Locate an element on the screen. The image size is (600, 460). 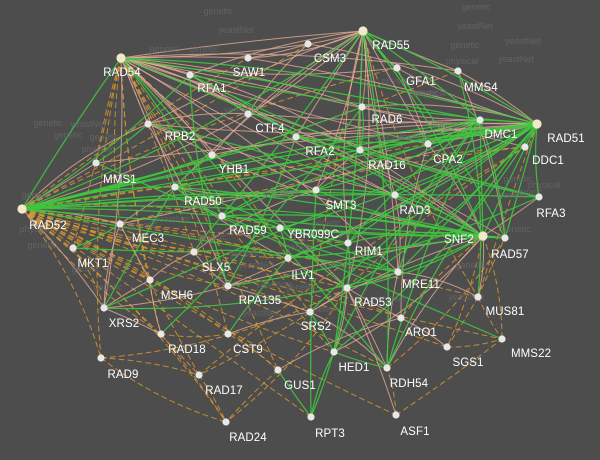
node-aro1 is located at coordinates (401, 318).